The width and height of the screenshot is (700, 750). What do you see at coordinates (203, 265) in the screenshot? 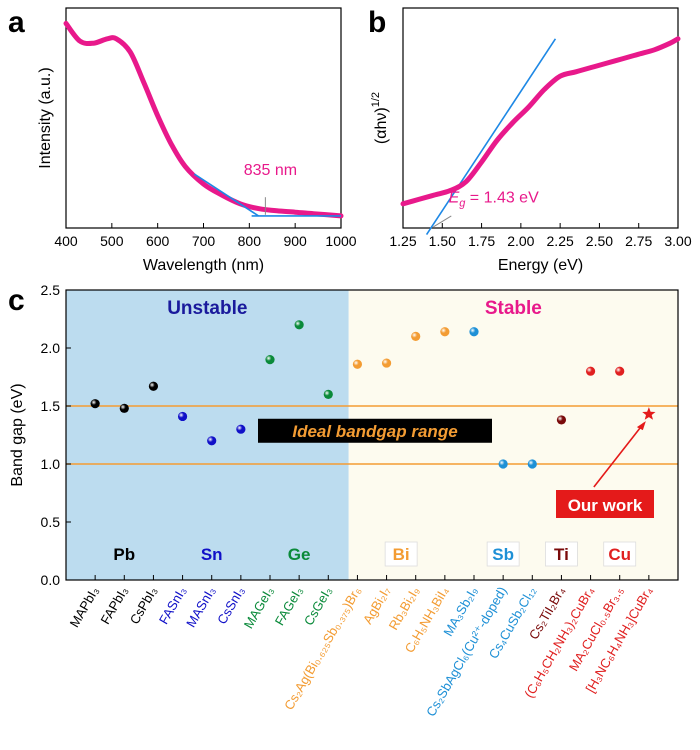
I see `x-axis-label: Wavelength (nm)` at bounding box center [203, 265].